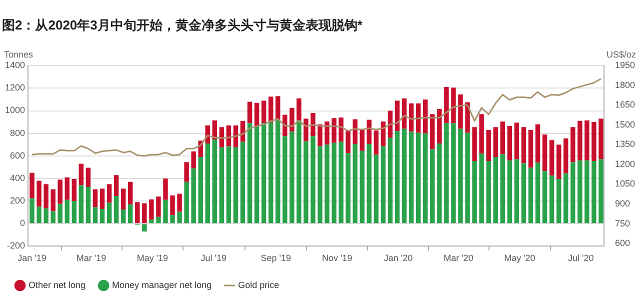 Image resolution: width=640 pixels, height=300 pixels. Describe the element at coordinates (625, 183) in the screenshot. I see `y2-tick-label: 1050` at that location.